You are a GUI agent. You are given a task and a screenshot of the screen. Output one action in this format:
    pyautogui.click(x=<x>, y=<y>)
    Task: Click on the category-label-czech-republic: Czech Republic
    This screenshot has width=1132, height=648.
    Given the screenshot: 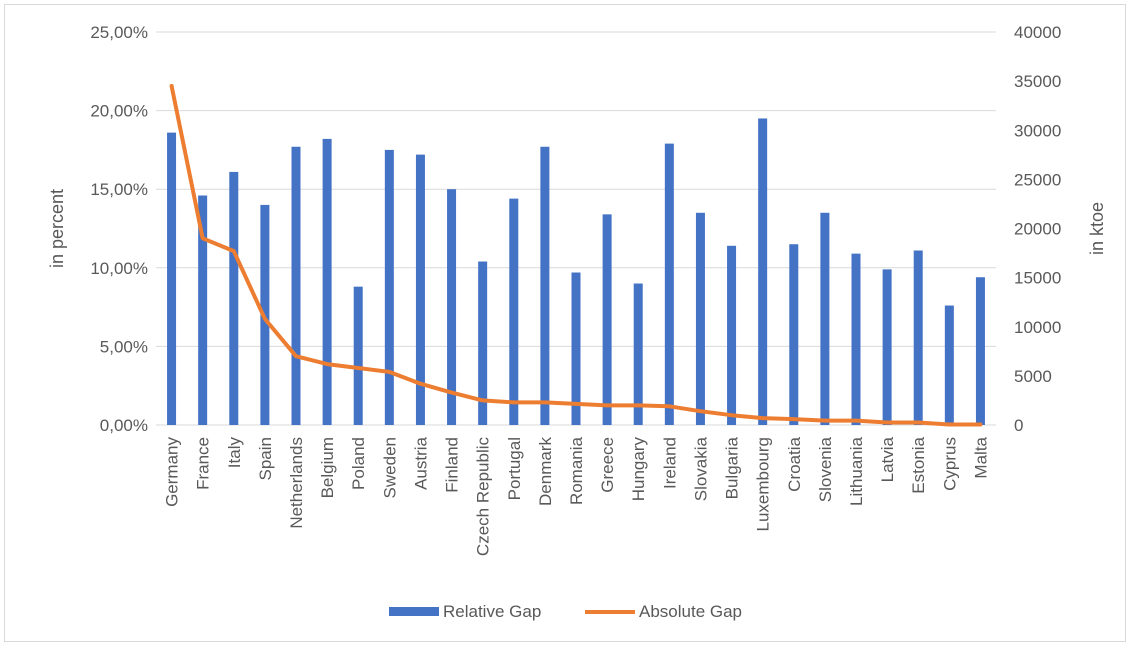 What is the action you would take?
    pyautogui.click(x=483, y=497)
    